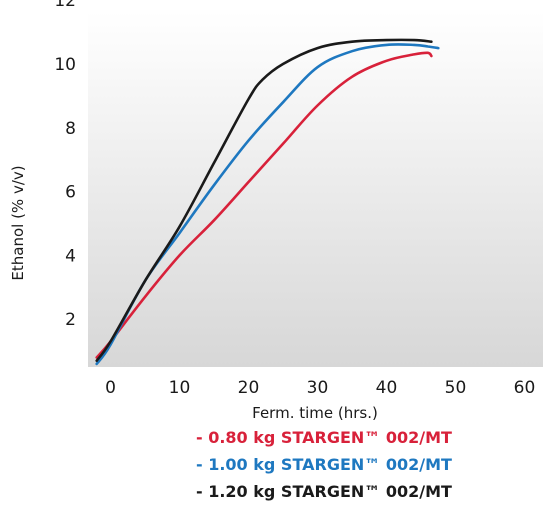 The height and width of the screenshot is (515, 543). Describe the element at coordinates (18, 222) in the screenshot. I see `y-axis-title: Ethanol (% v/v)` at that location.